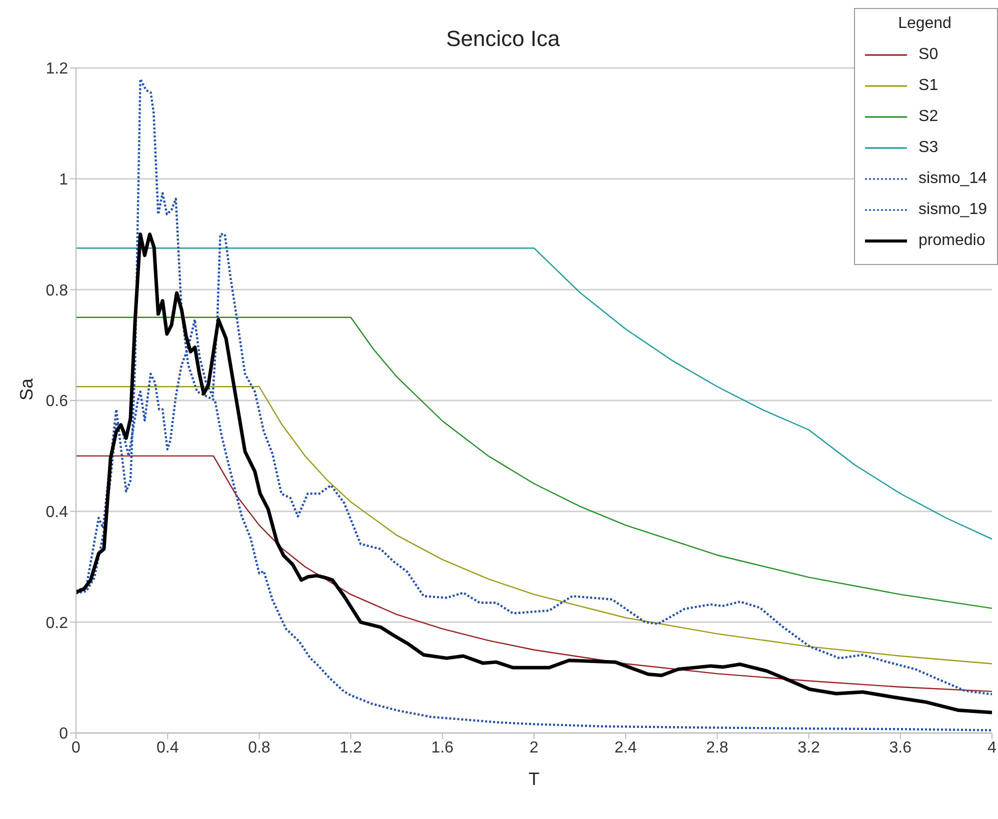 This screenshot has height=819, width=998. I want to click on x-tick-label: 0.8, so click(259, 747).